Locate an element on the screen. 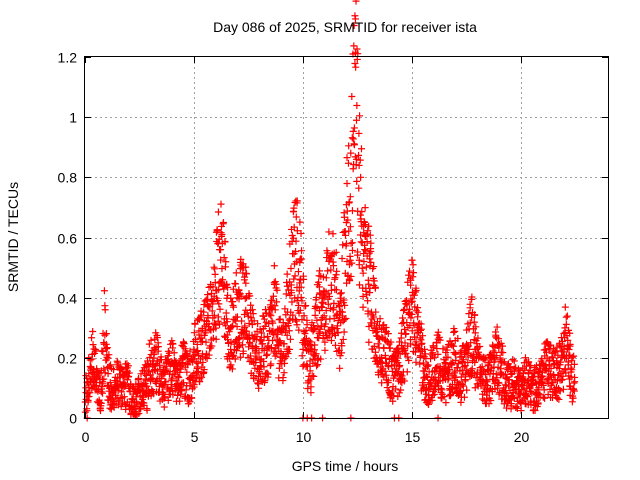 The image size is (640, 480). x-tick-label: 5 is located at coordinates (195, 437).